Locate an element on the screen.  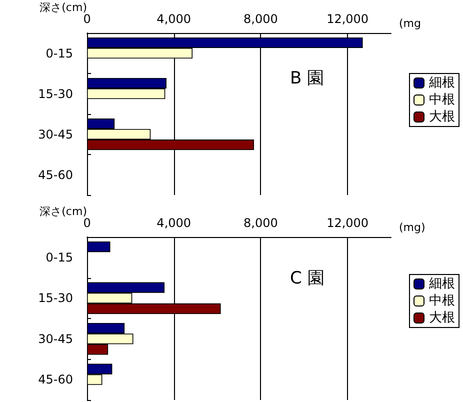
x-axis-title: (mg is located at coordinates (410, 23).